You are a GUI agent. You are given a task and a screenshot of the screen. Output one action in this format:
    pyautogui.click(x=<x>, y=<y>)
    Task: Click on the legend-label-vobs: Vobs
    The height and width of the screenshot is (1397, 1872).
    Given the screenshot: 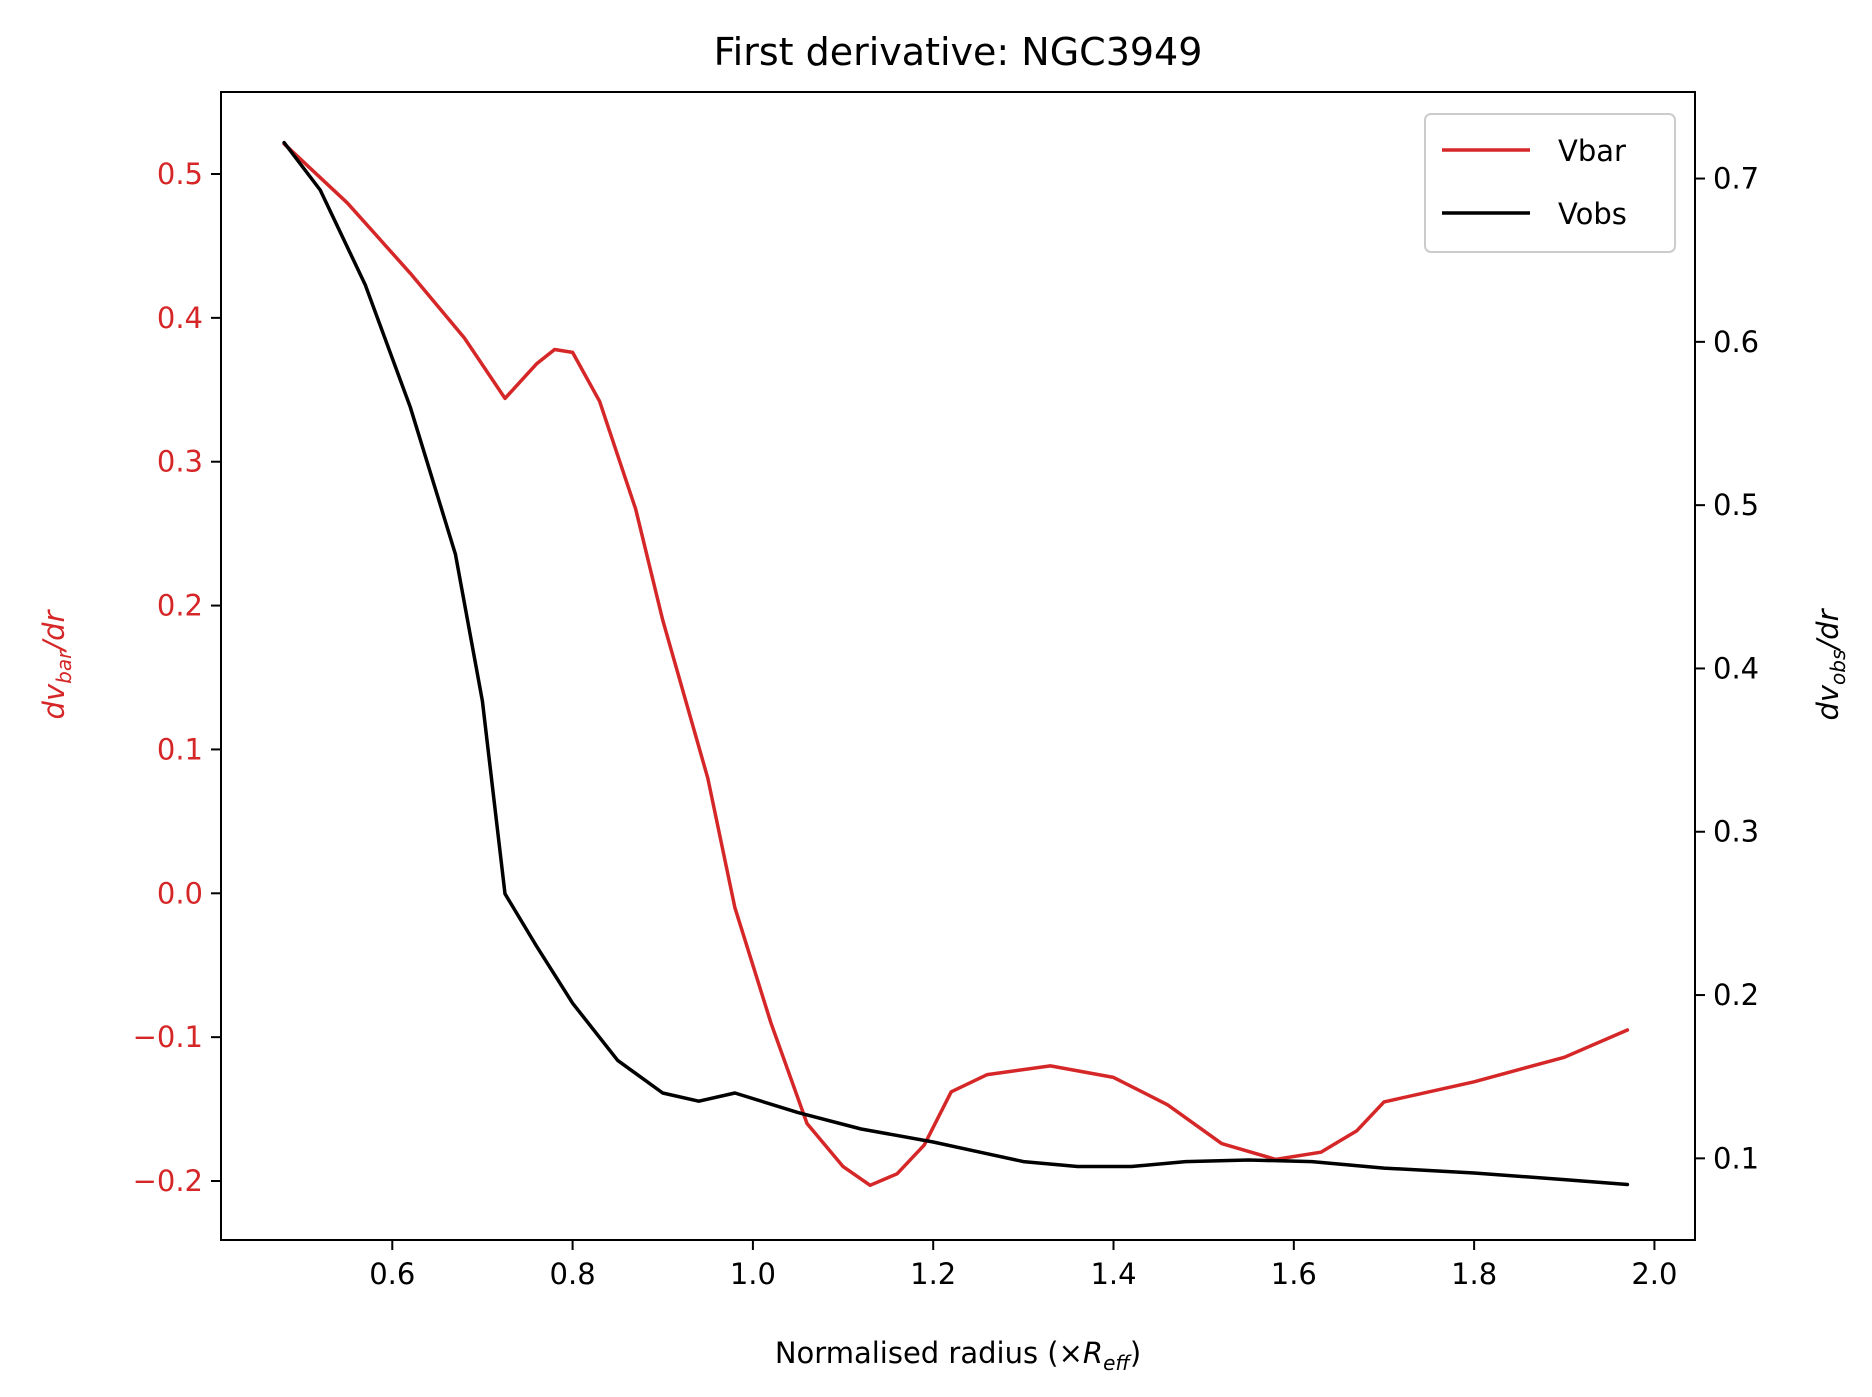 What is the action you would take?
    pyautogui.click(x=1592, y=214)
    